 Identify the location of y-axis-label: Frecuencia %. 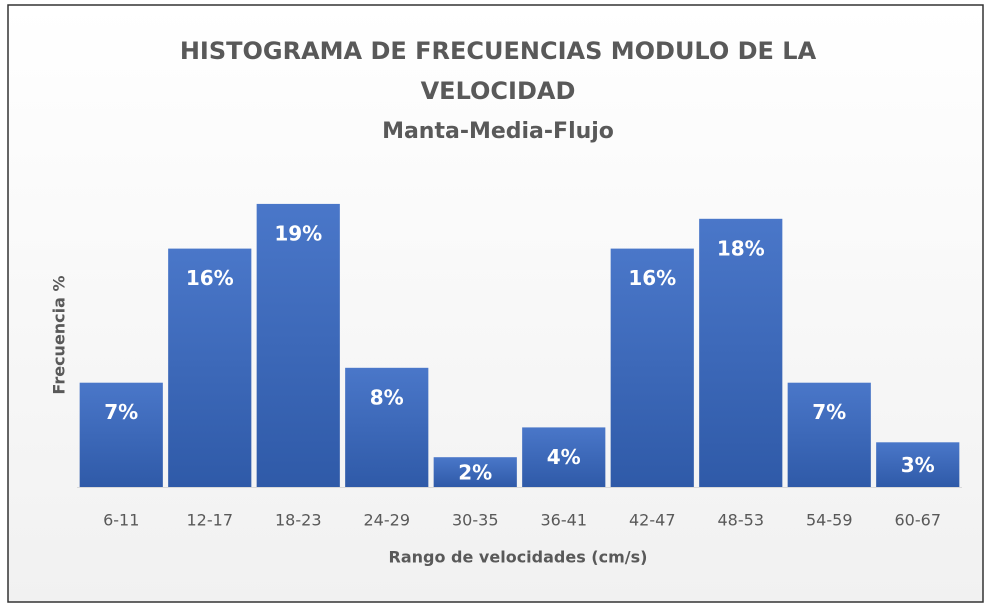
(59, 334).